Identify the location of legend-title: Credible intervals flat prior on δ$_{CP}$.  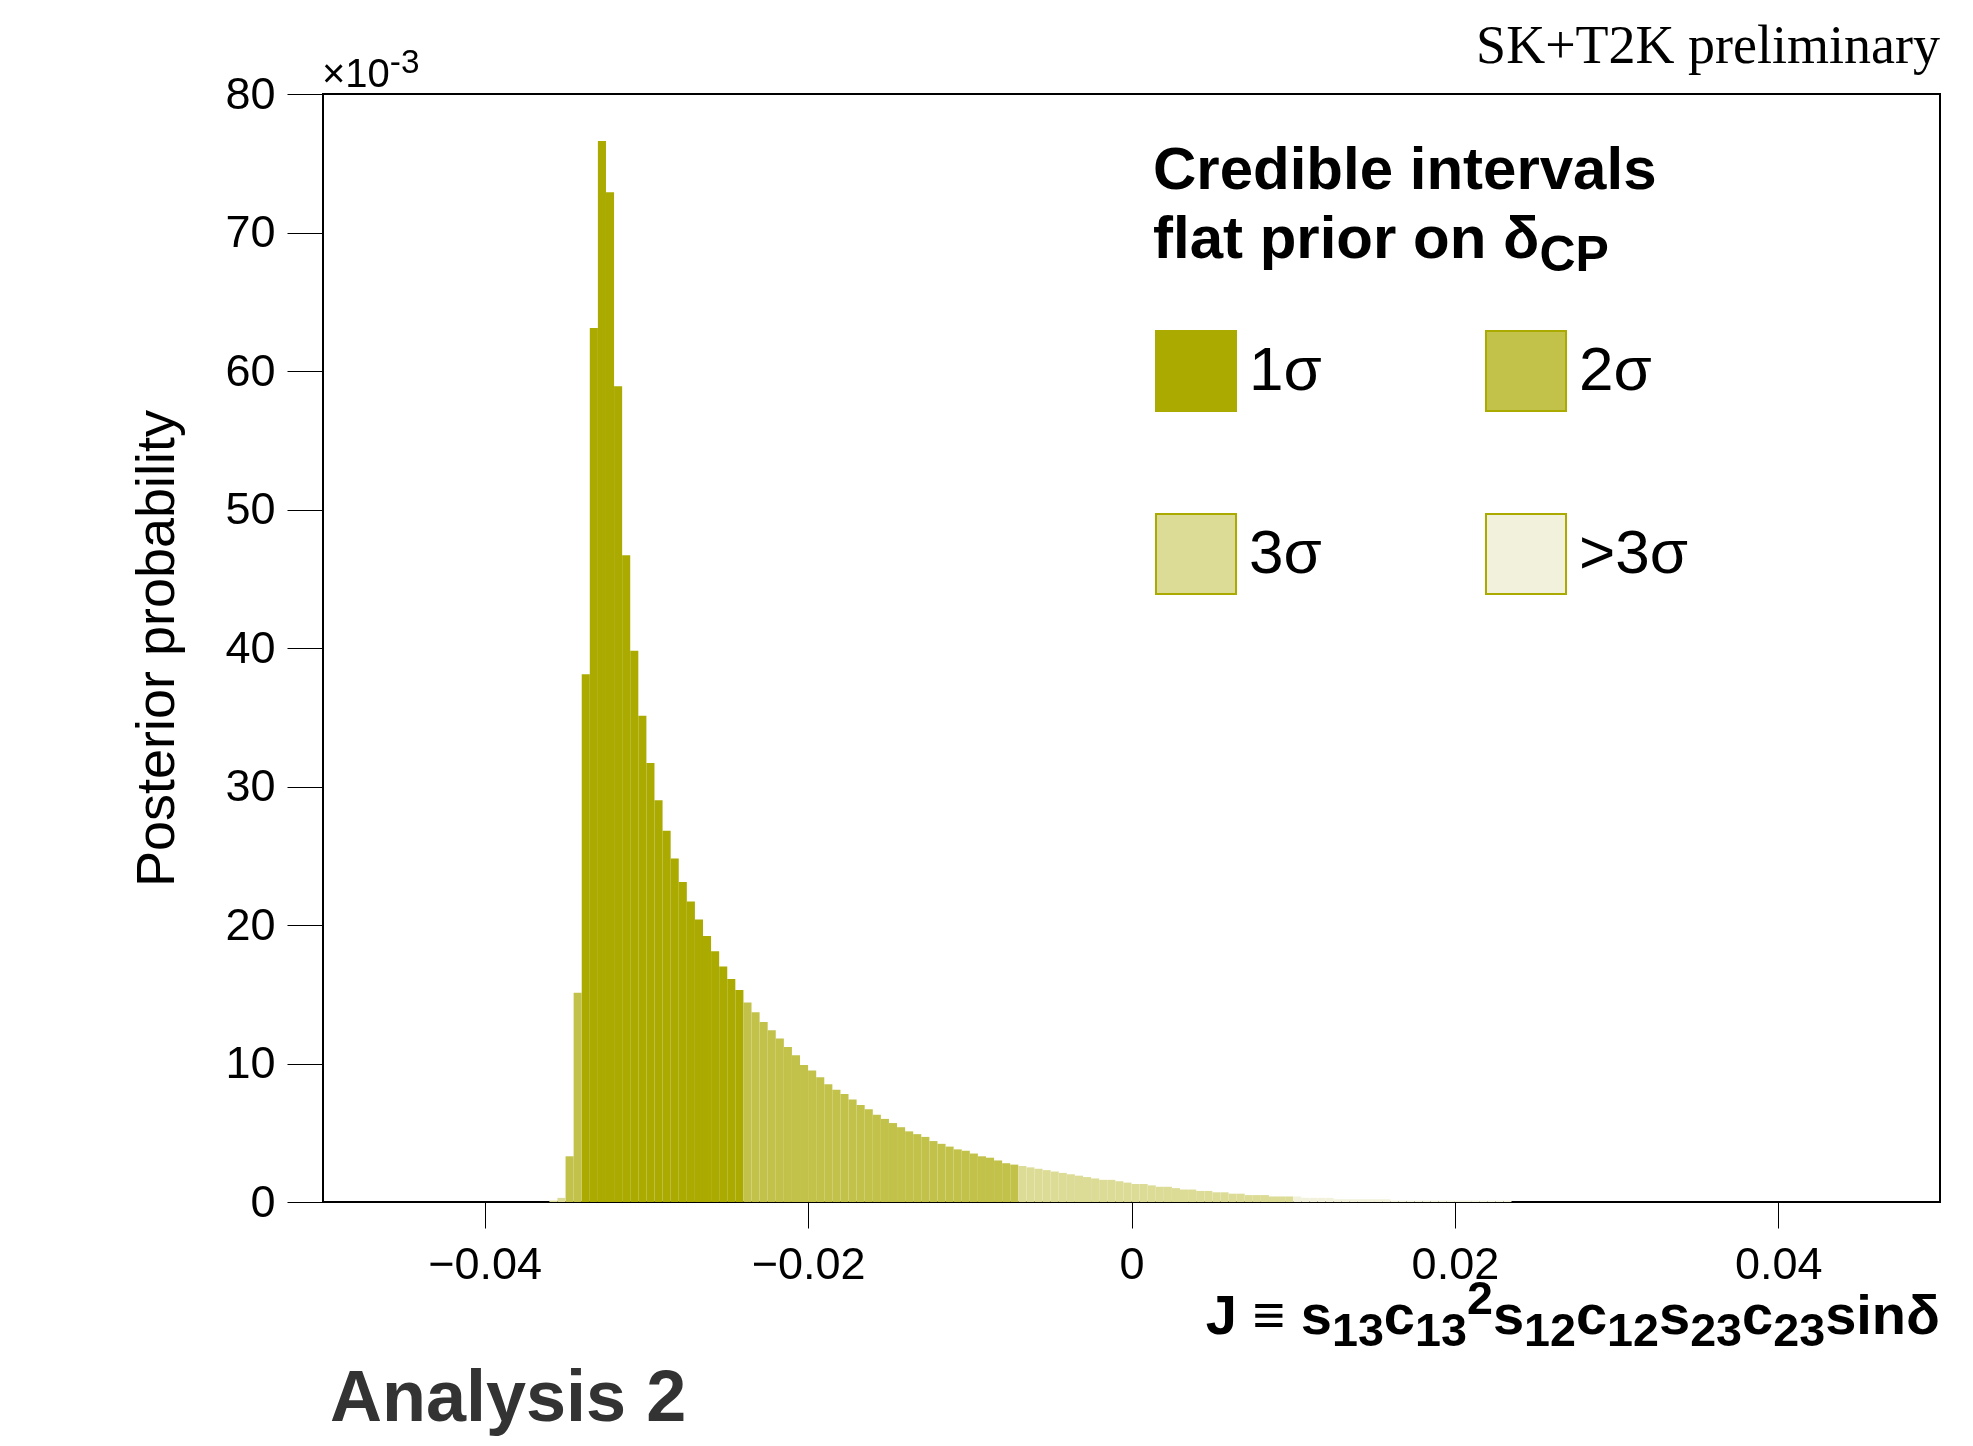
(1405, 209).